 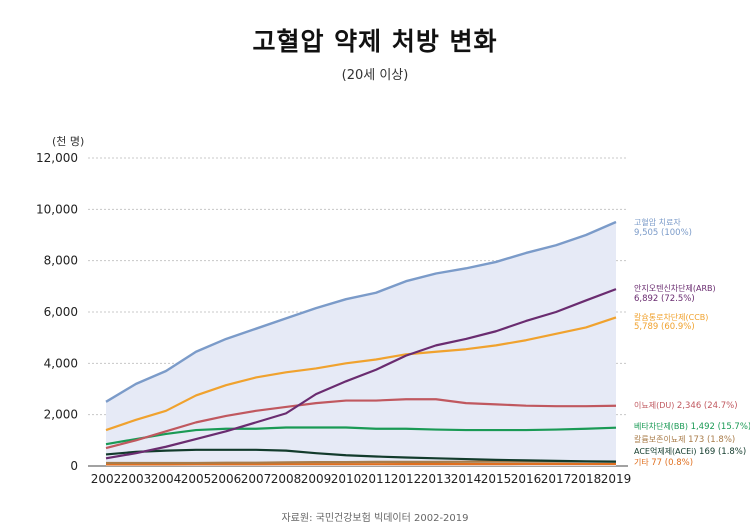 I want to click on y-tick-label: 10,000, so click(x=57, y=209).